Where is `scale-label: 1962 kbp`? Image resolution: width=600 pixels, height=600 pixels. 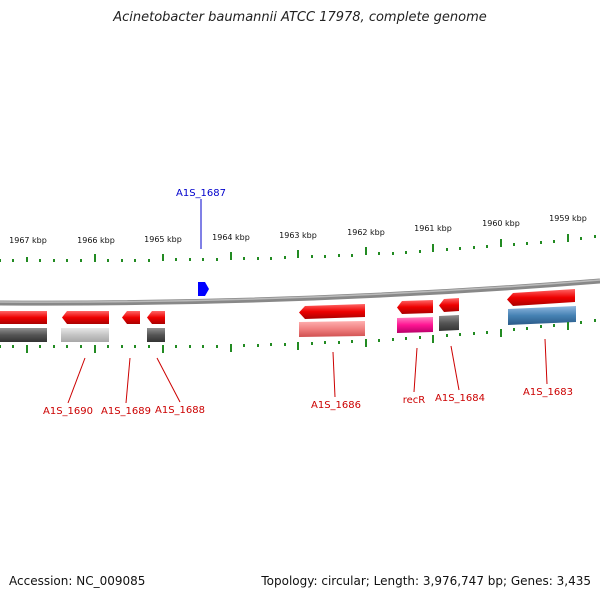
scale-label: 1962 kbp is located at coordinates (366, 232).